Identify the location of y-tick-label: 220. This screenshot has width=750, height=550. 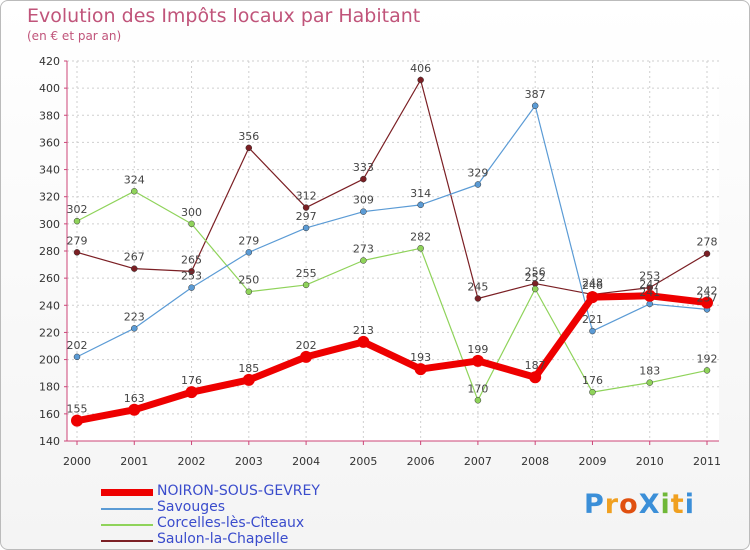
(49, 332).